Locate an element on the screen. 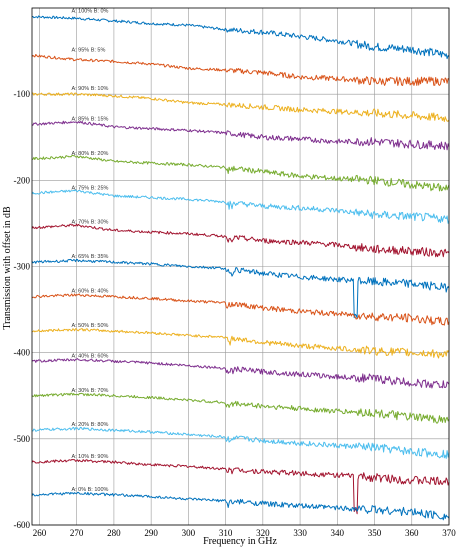 The width and height of the screenshot is (457, 550). y-tick-label: -300 is located at coordinates (22, 267).